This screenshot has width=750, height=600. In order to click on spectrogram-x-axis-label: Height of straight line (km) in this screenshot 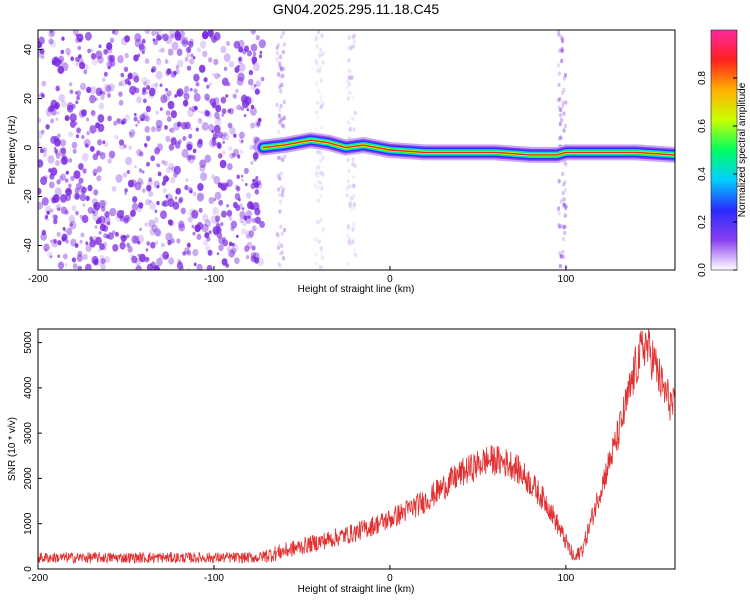, I will do `click(356, 289)`.